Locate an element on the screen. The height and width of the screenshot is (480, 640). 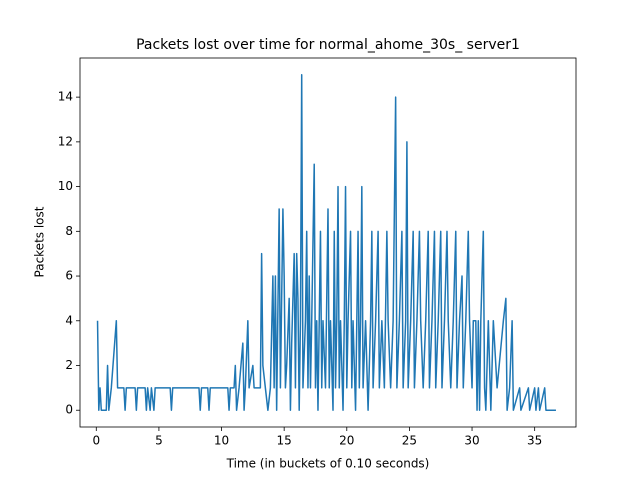
x-tick-label: 5 is located at coordinates (159, 441).